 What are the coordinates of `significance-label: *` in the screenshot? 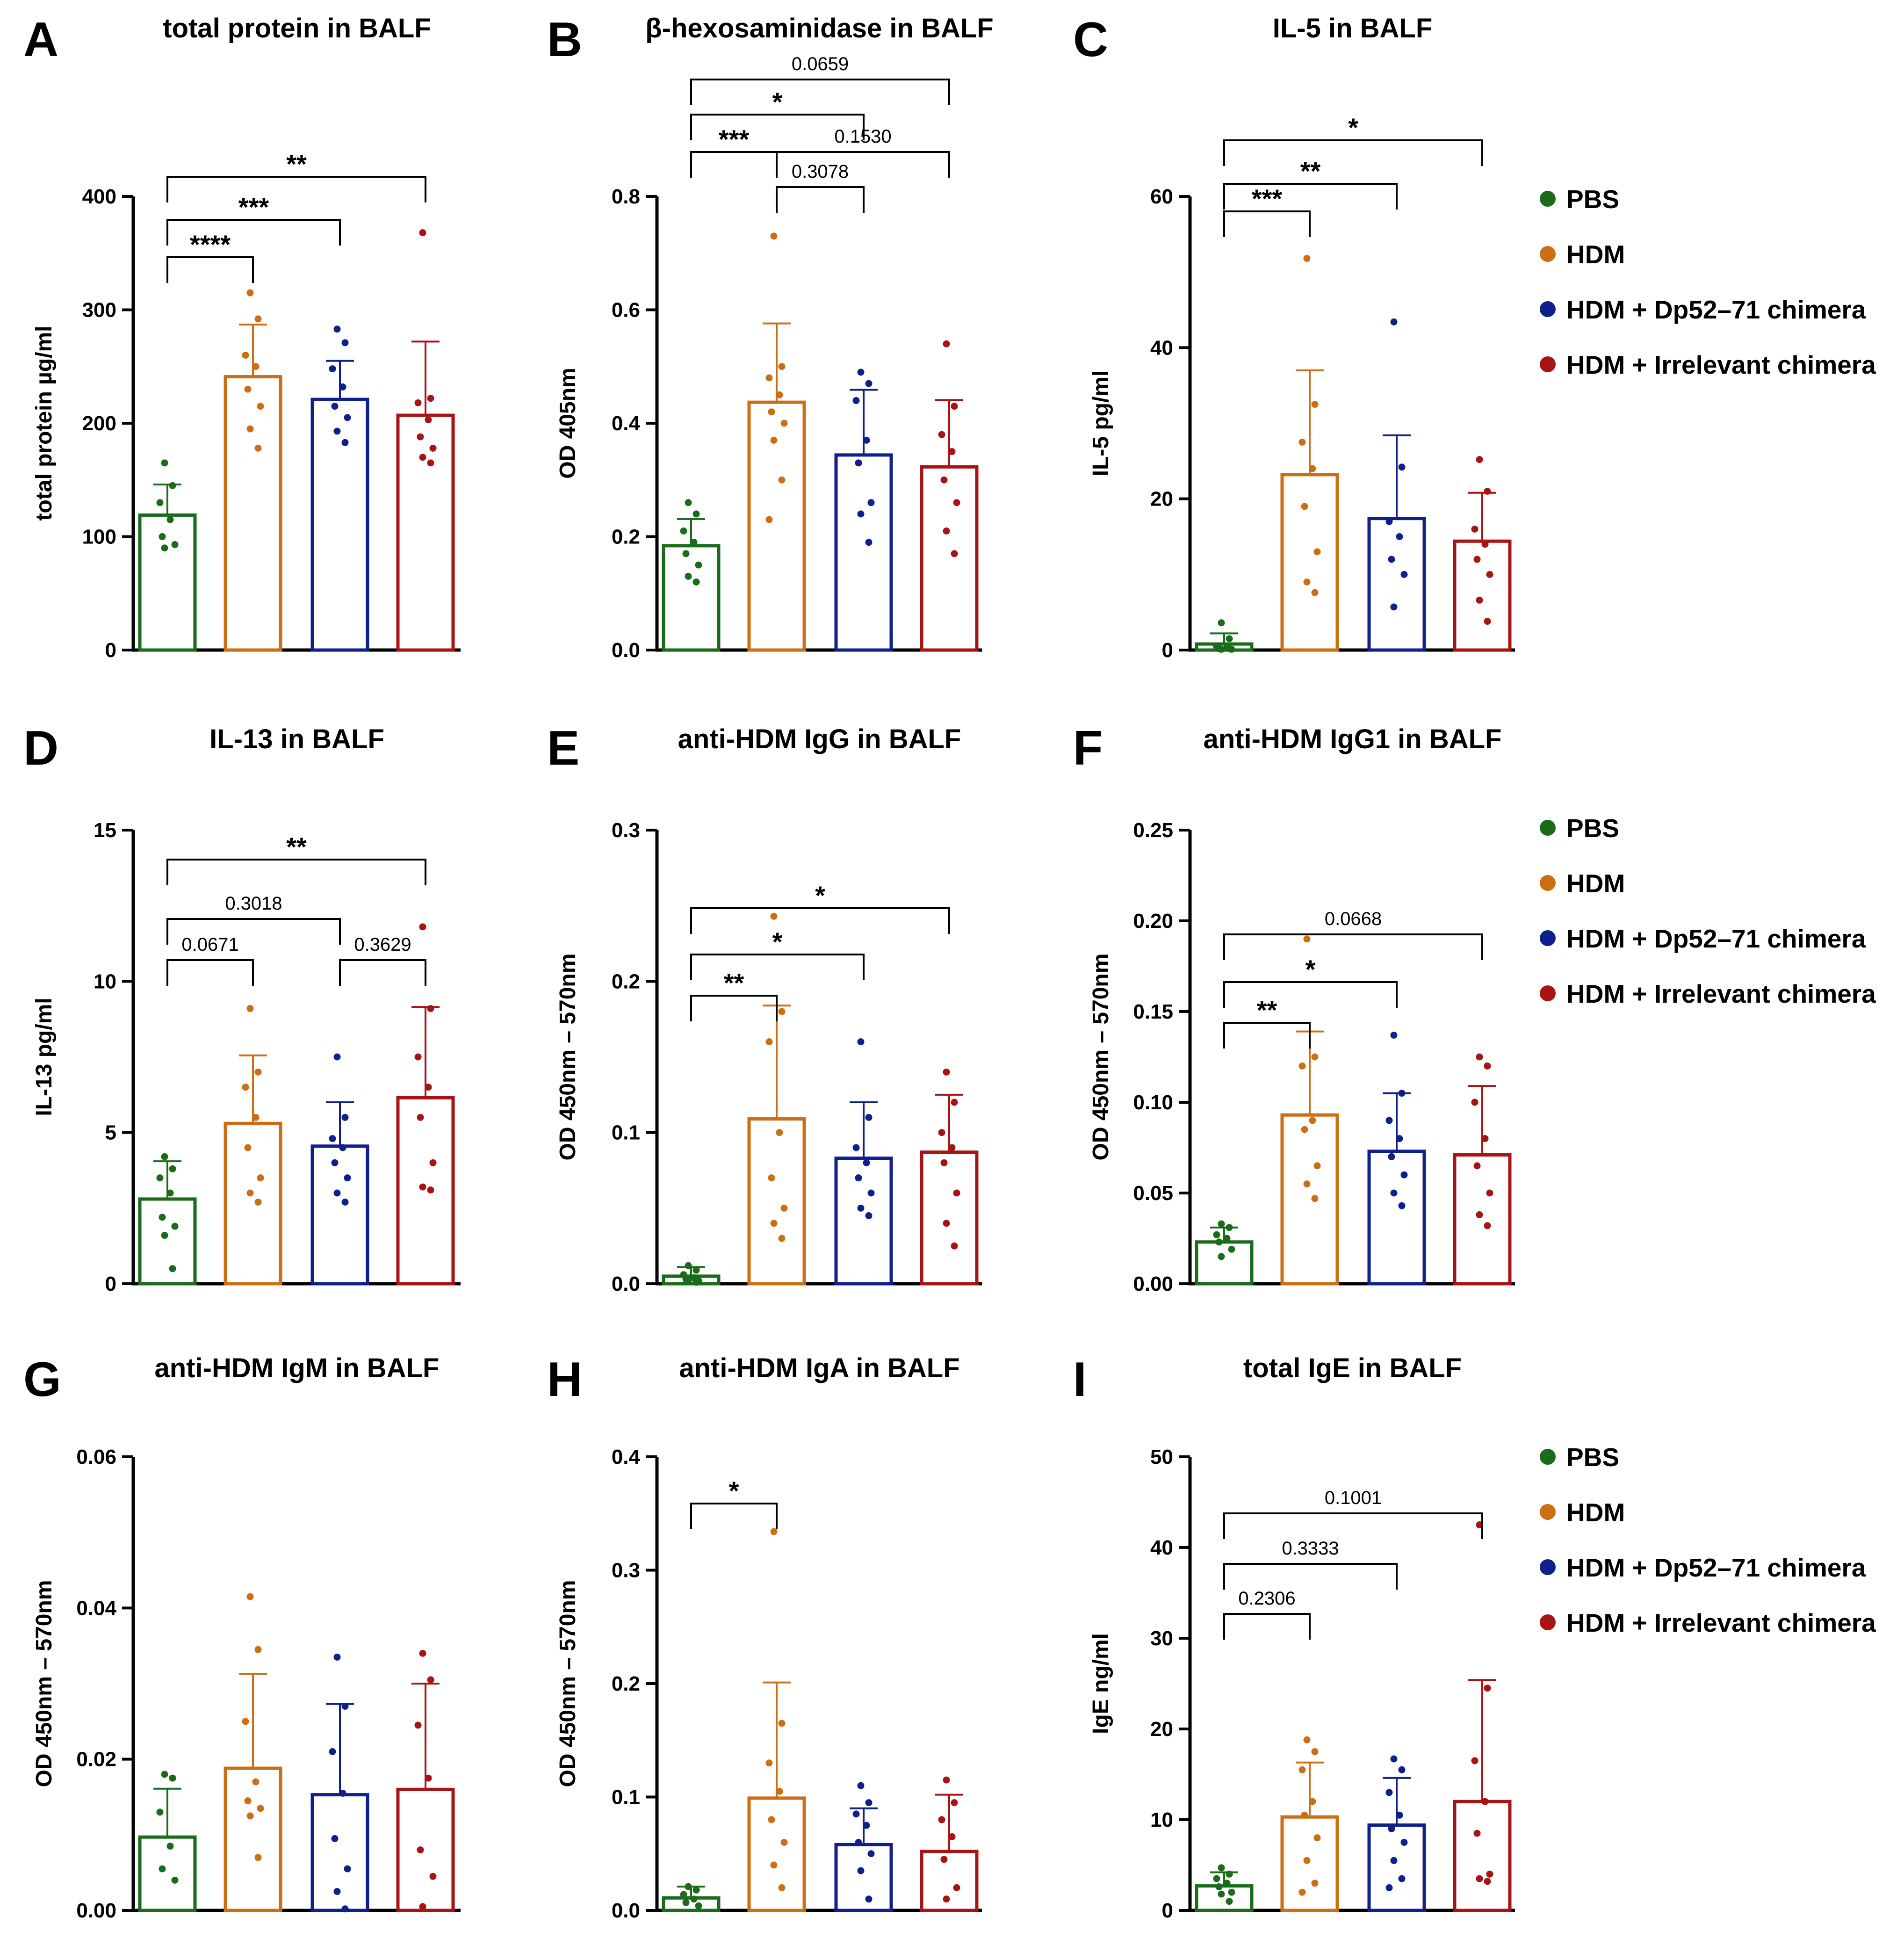 It's located at (1310, 970).